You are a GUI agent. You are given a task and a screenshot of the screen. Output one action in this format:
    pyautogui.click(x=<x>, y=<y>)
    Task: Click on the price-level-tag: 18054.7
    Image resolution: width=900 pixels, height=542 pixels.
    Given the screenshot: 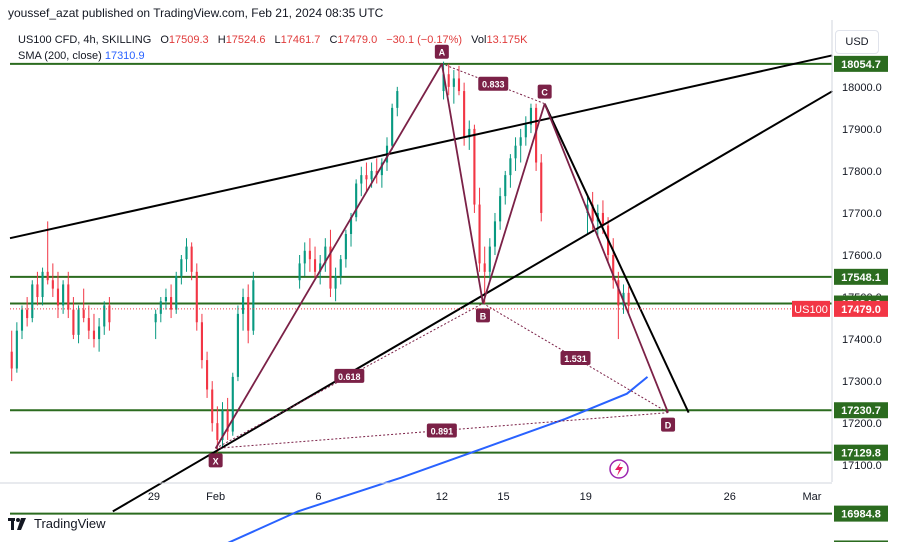 What is the action you would take?
    pyautogui.click(x=861, y=63)
    